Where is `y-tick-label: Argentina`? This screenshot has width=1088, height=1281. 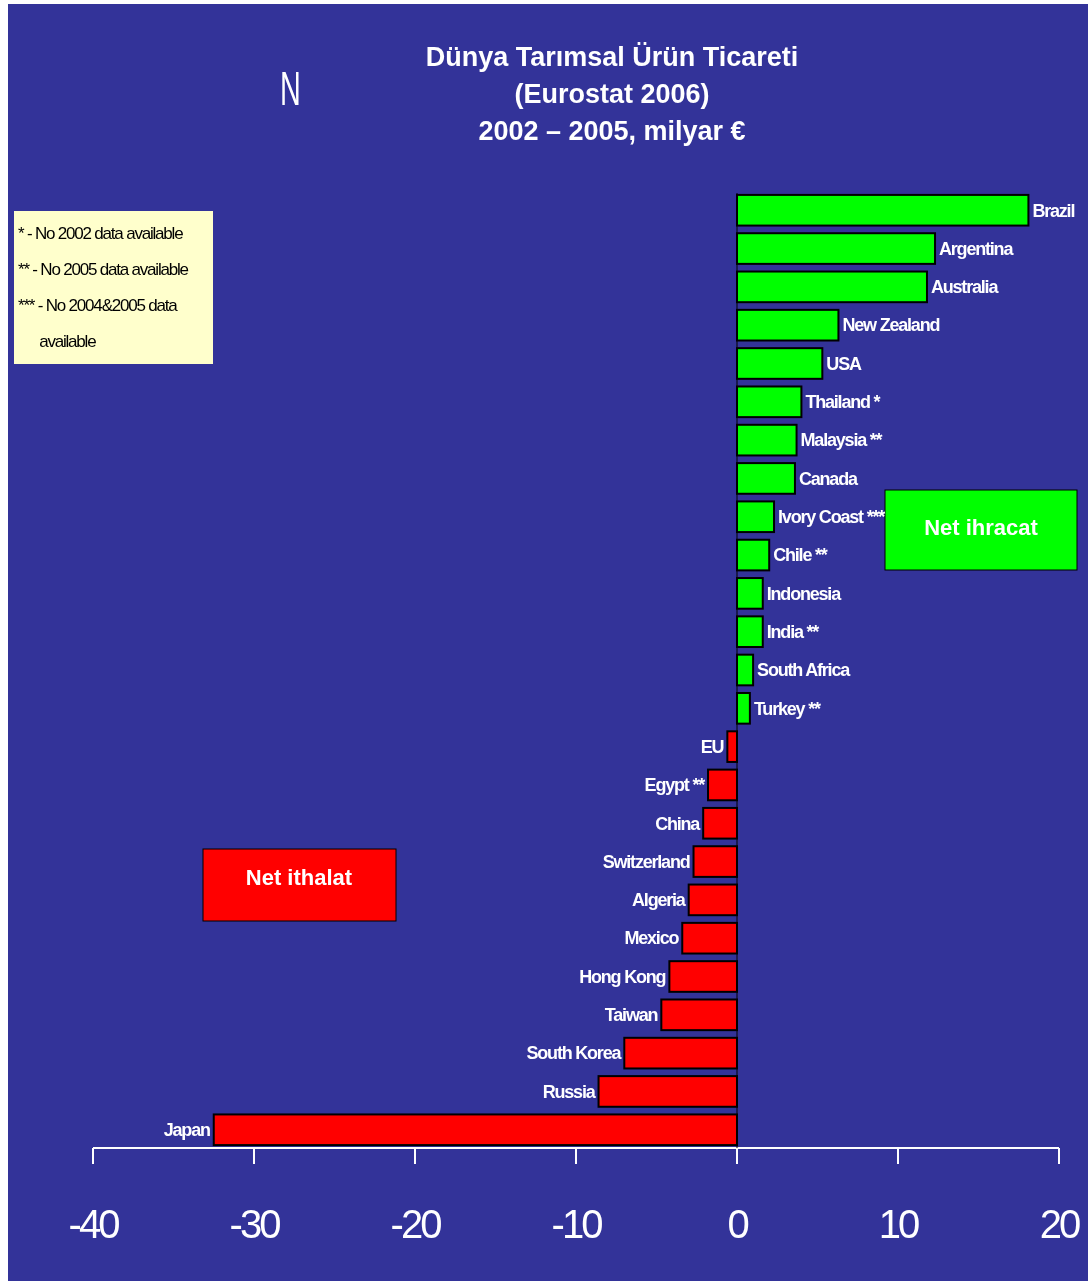 y-tick-label: Argentina is located at coordinates (977, 248).